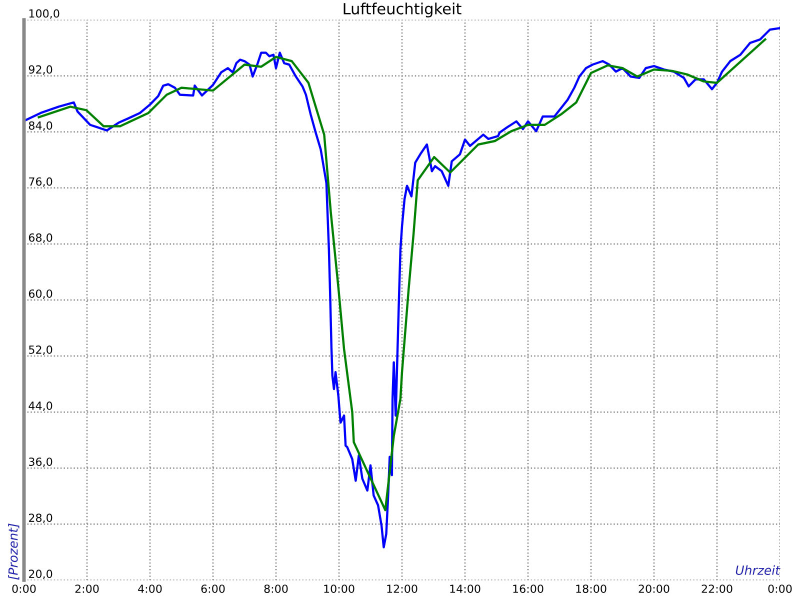  What do you see at coordinates (87, 588) in the screenshot?
I see `x-tick-label: 2:00` at bounding box center [87, 588].